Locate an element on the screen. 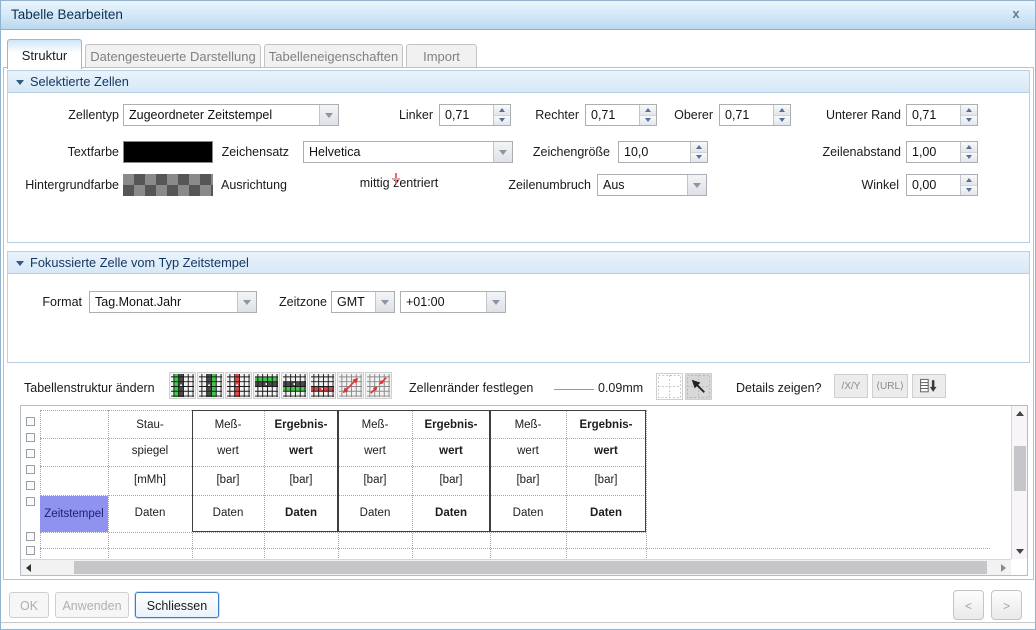  horizontal-scrollbar is located at coordinates (516, 567).